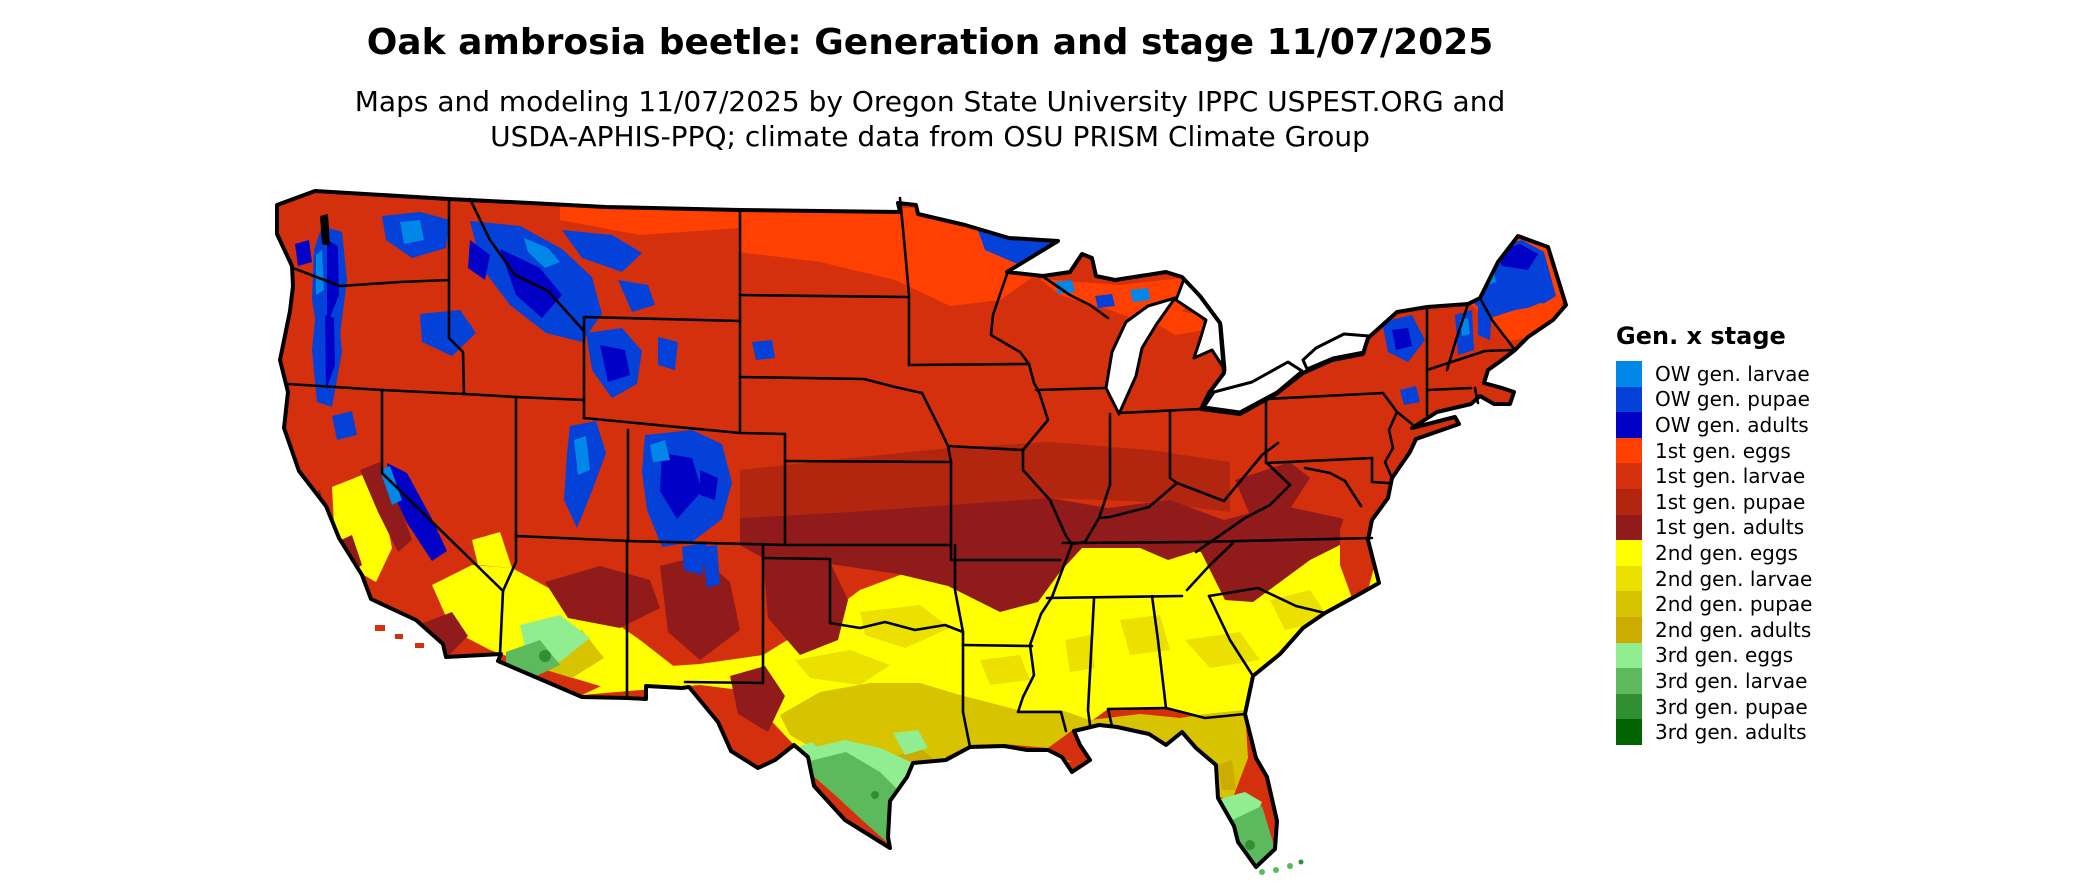  I want to click on legend-label-g3_adults: 3rd gen. adults, so click(1731, 732).